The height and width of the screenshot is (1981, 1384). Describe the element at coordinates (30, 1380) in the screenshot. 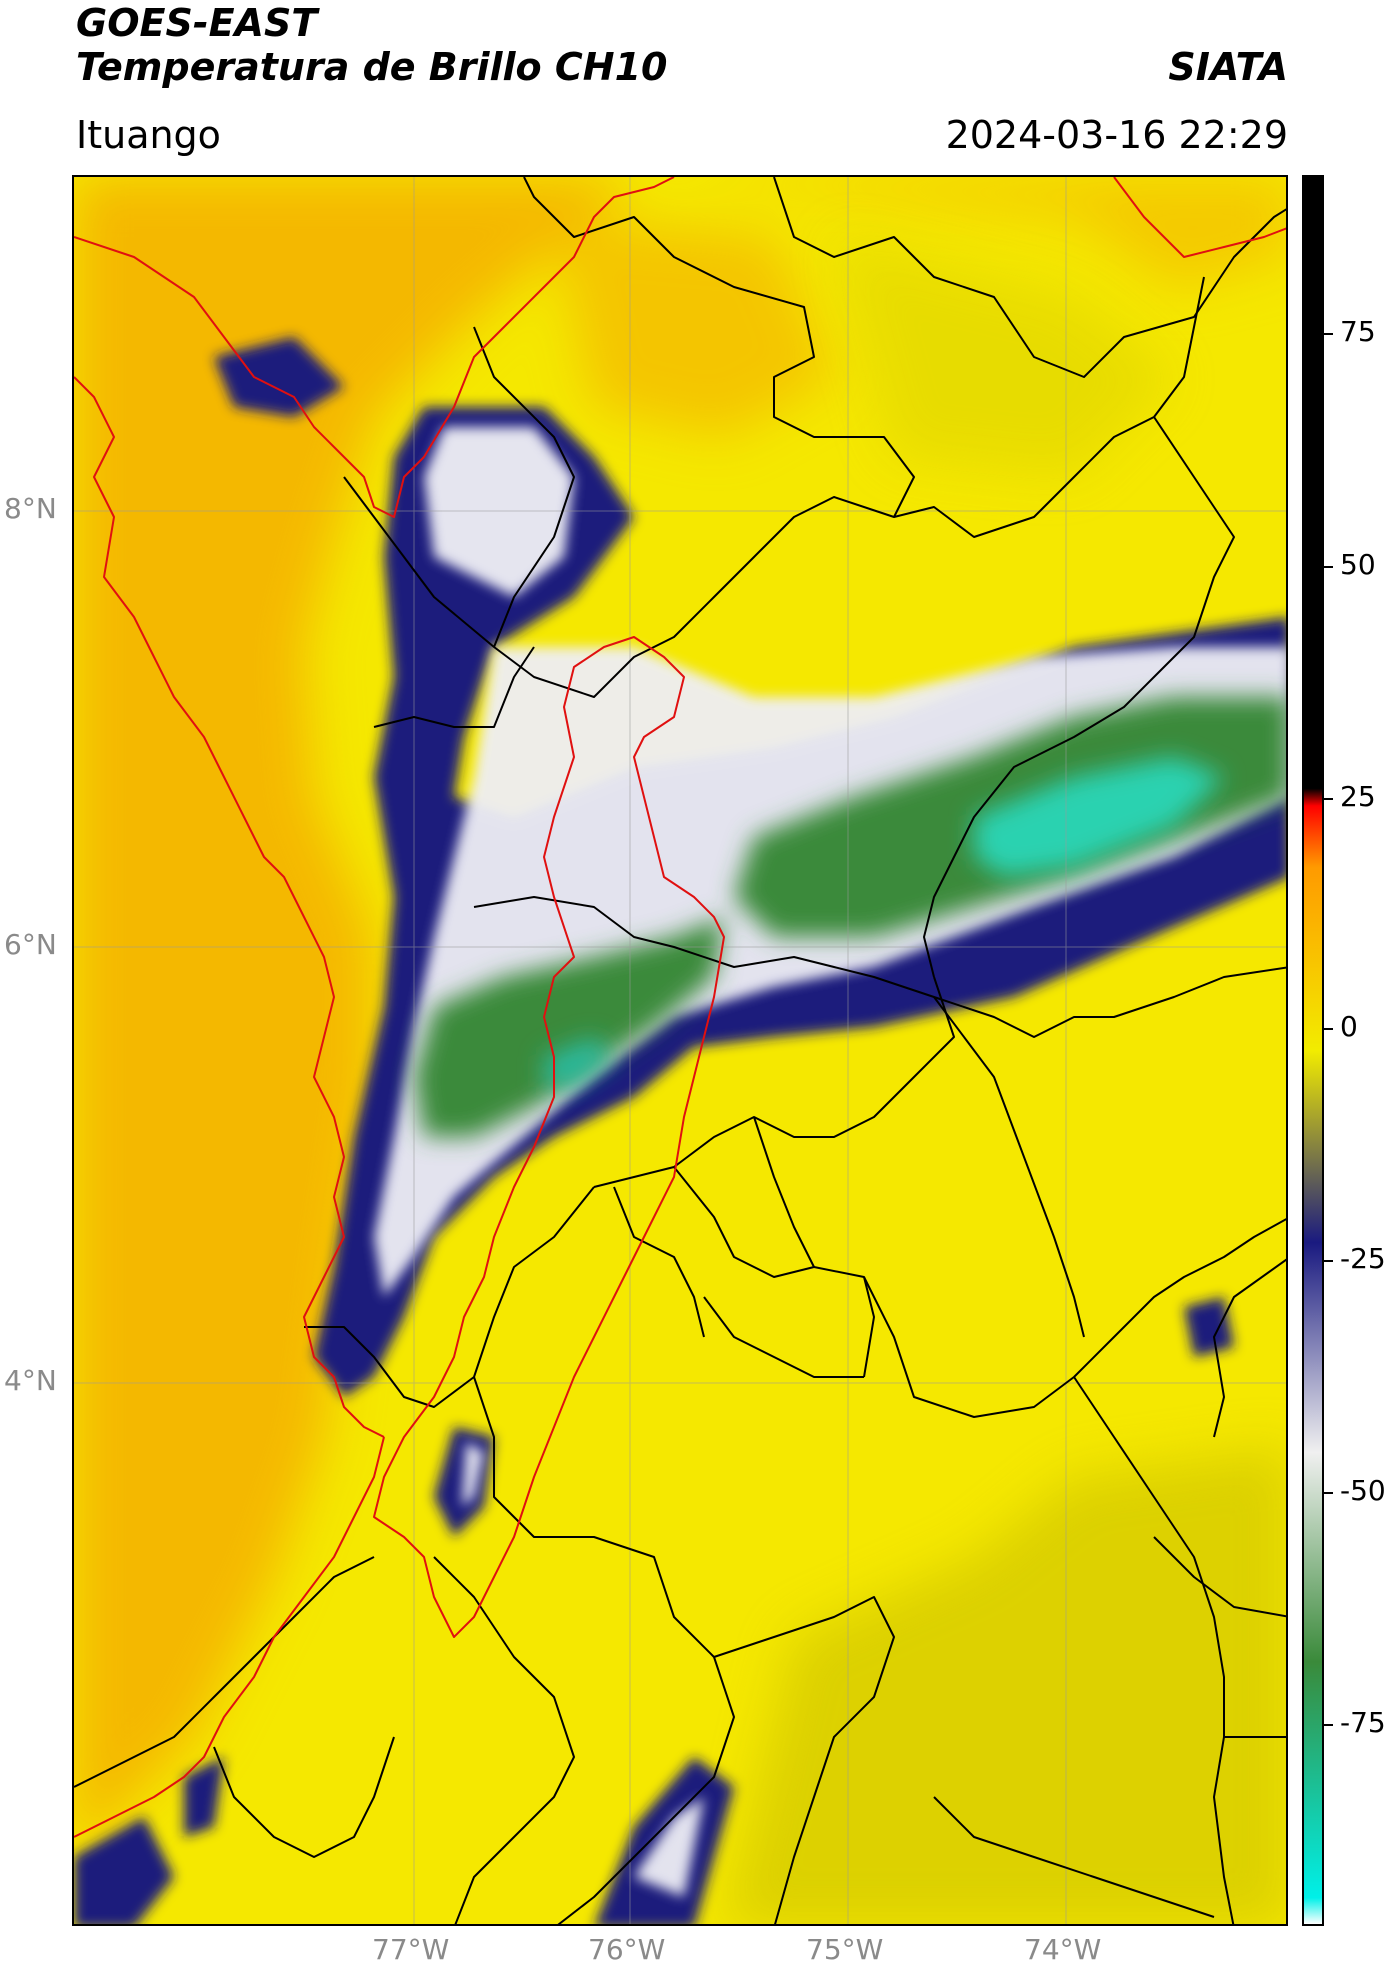

I see `lat-label-4n: 4°N` at that location.